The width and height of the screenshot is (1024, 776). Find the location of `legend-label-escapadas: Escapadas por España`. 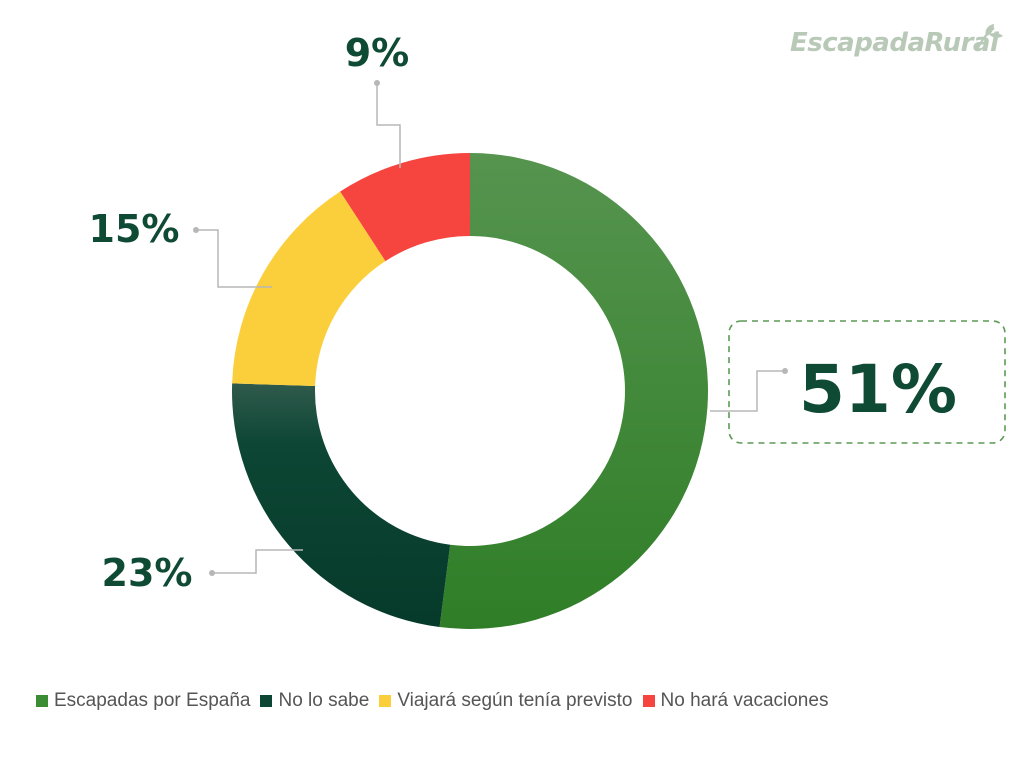

legend-label-escapadas: Escapadas por España is located at coordinates (152, 700).